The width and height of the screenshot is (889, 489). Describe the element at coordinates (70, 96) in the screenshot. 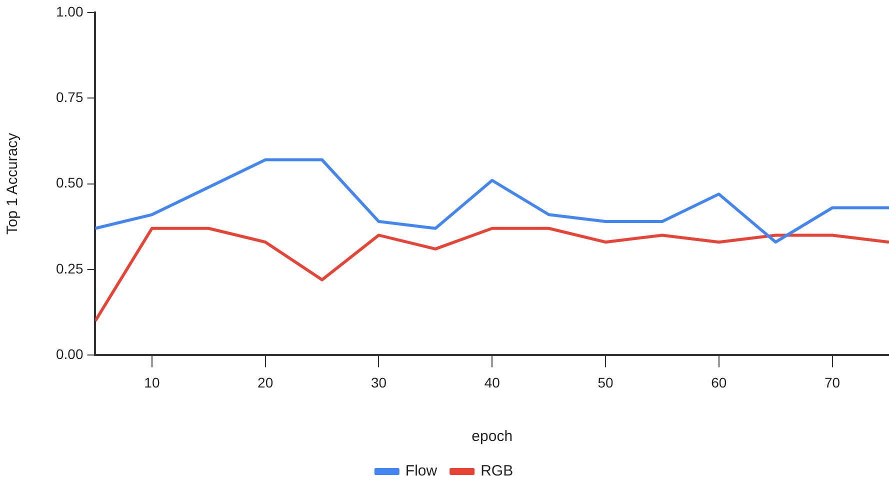

I see `y-tick-label: 0.75` at that location.